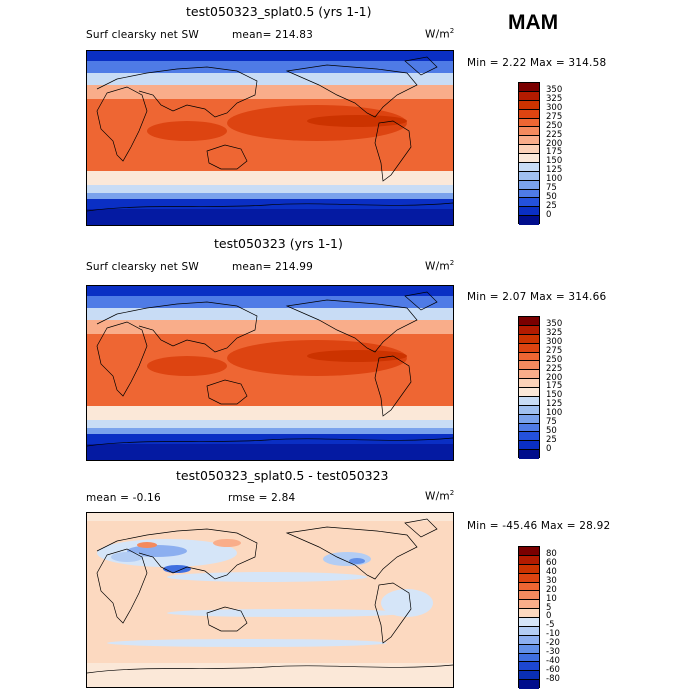  Describe the element at coordinates (554, 99) in the screenshot. I see `panel-1-tick: 325` at that location.